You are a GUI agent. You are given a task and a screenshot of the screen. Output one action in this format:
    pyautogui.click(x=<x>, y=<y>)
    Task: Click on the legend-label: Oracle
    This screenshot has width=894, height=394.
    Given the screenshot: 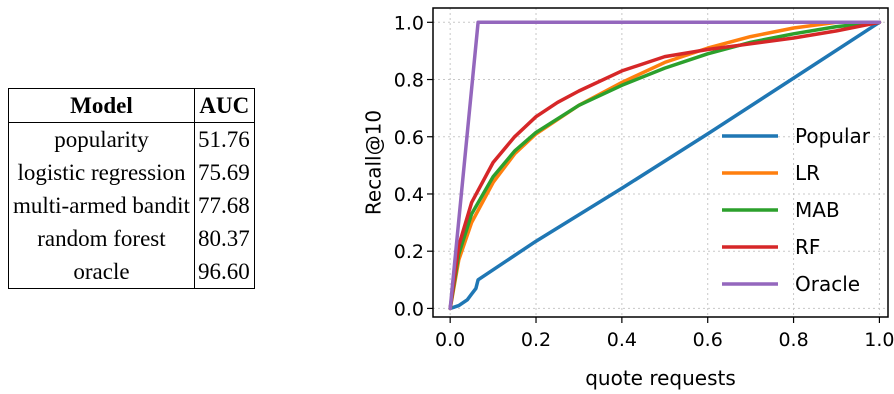 What is the action you would take?
    pyautogui.click(x=827, y=284)
    